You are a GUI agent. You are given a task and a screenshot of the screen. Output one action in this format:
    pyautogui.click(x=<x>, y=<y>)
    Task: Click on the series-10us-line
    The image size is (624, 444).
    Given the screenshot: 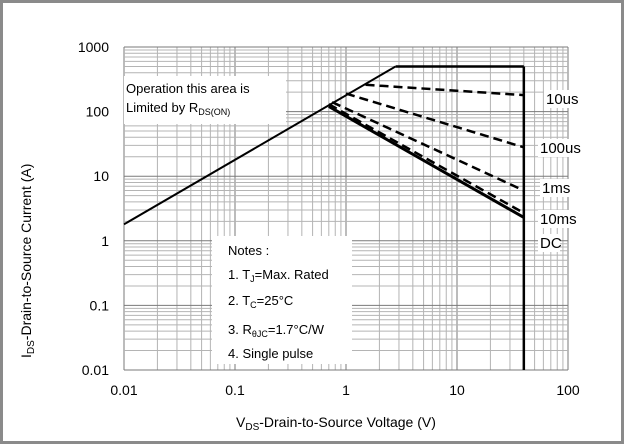 What is the action you would take?
    pyautogui.click(x=444, y=90)
    